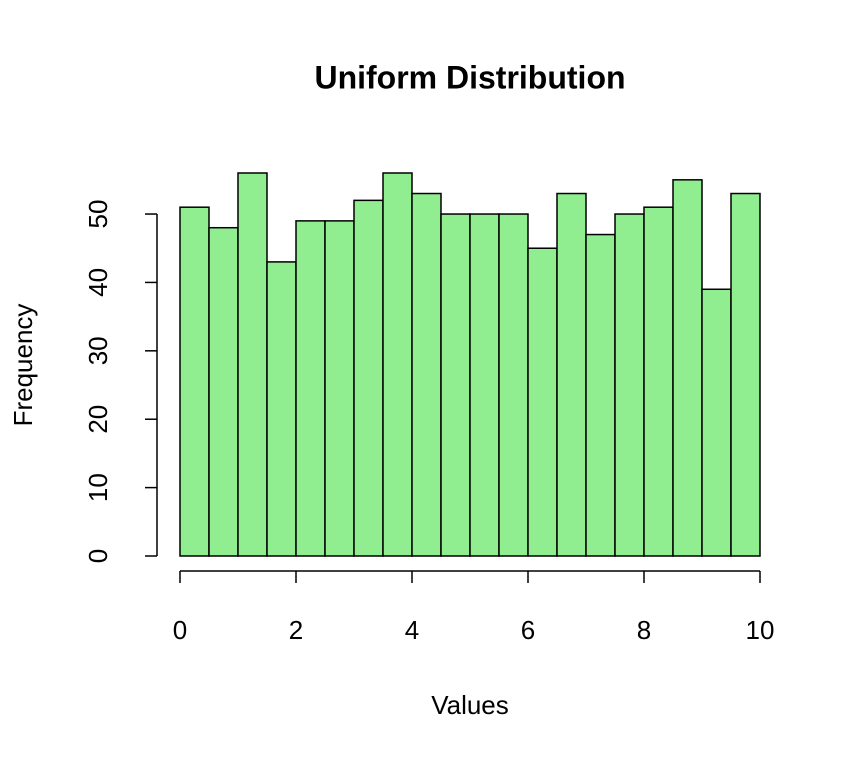  I want to click on x-tick-label: 4, so click(412, 630).